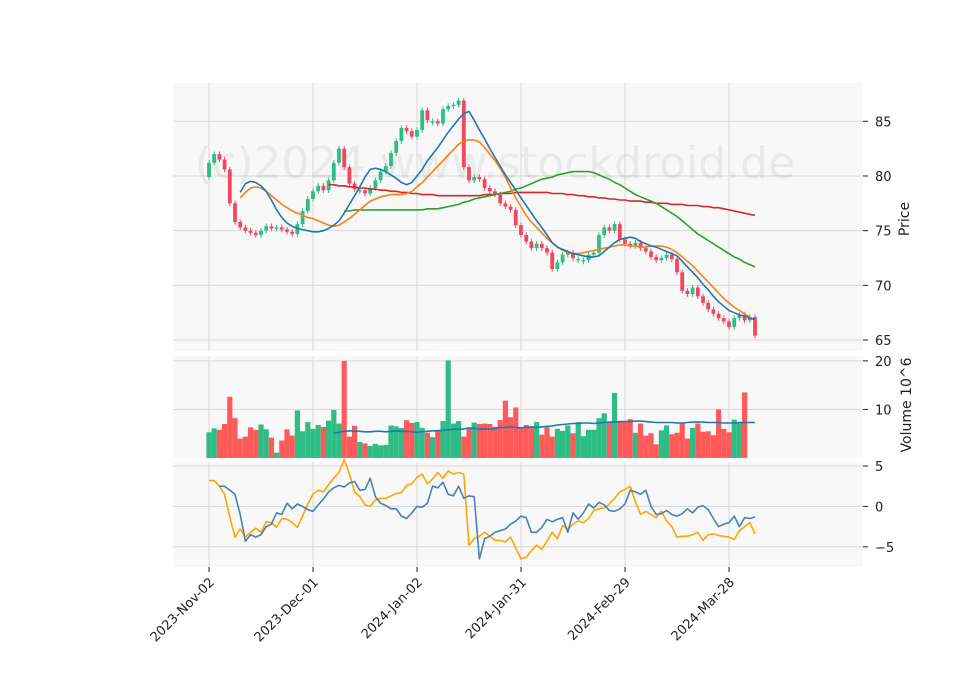 The image size is (960, 690). I want to click on price-axis-title: Price, so click(905, 219).